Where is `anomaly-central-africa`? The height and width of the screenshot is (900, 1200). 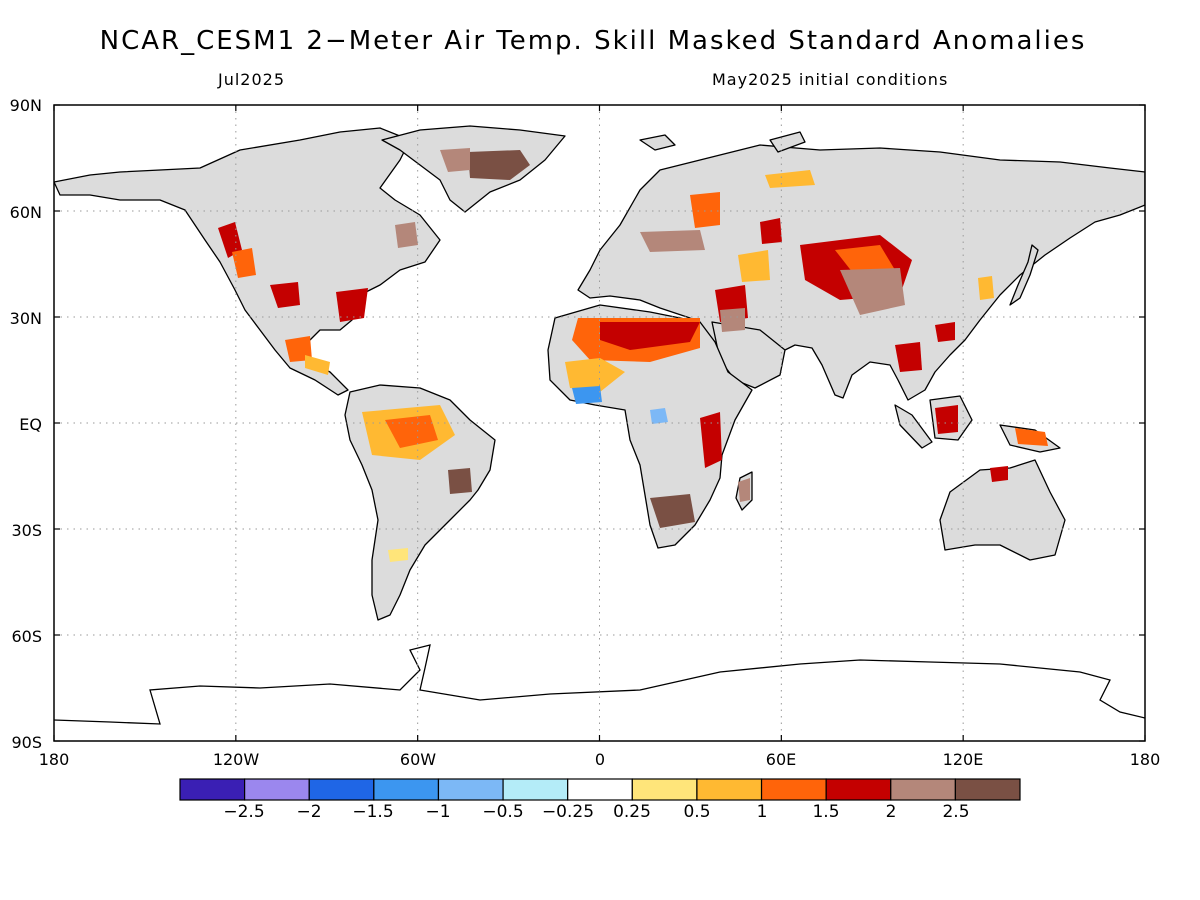 anomaly-central-africa is located at coordinates (659, 416).